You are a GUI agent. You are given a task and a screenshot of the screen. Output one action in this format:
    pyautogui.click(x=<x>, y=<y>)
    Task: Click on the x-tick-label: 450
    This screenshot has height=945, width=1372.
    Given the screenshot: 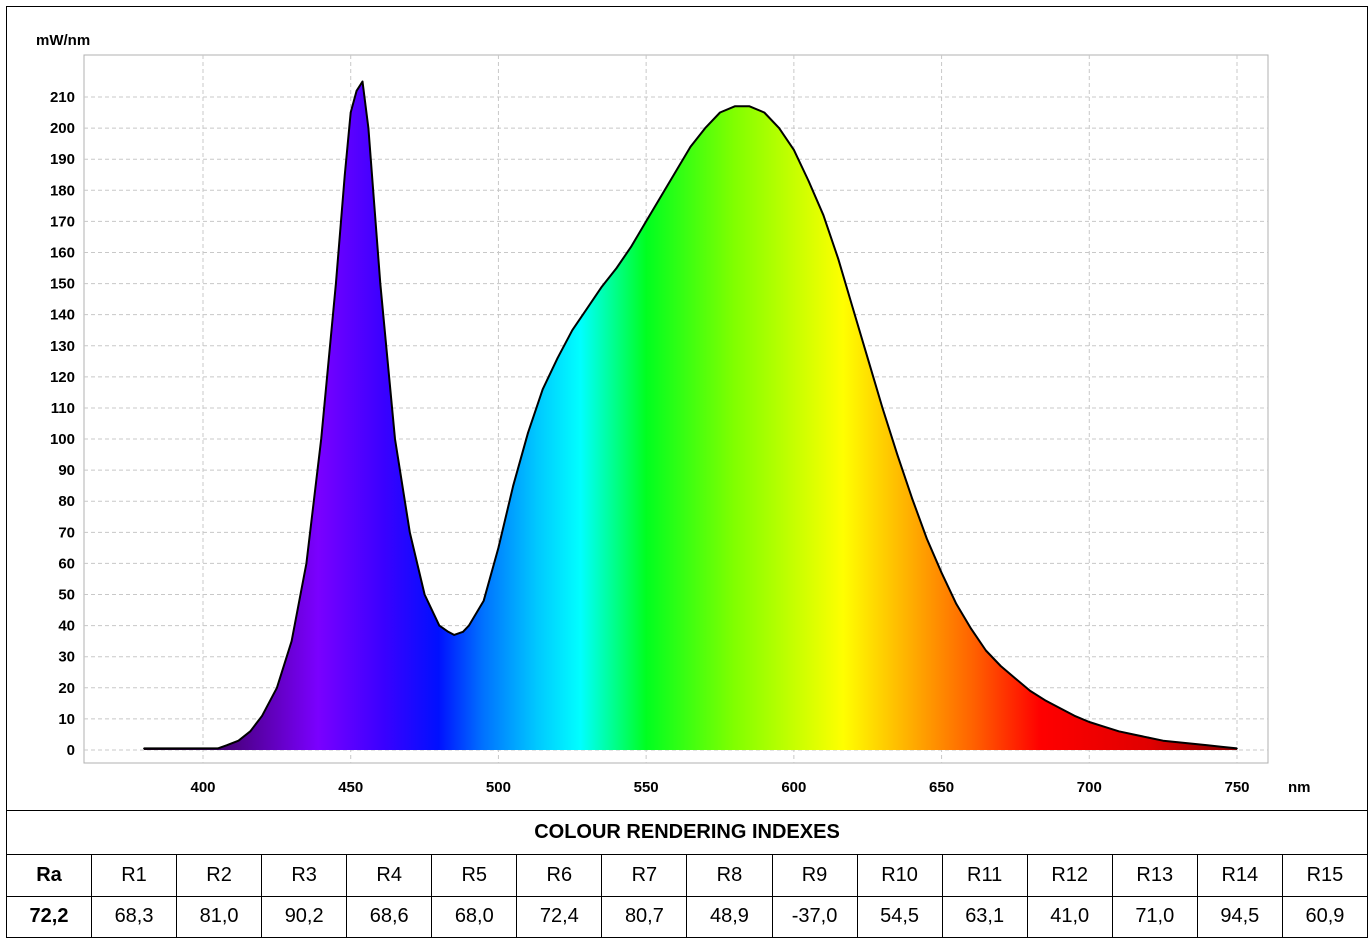 What is the action you would take?
    pyautogui.click(x=350, y=787)
    